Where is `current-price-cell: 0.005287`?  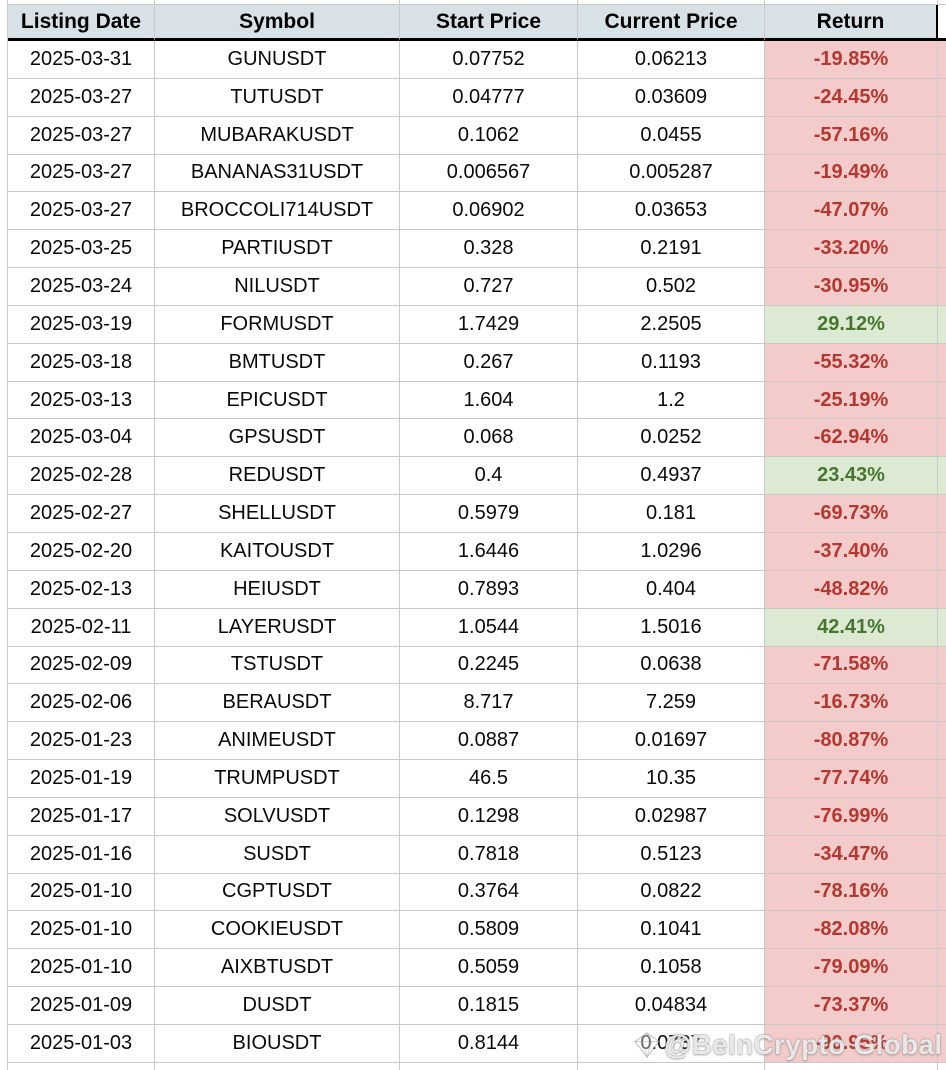 current-price-cell: 0.005287 is located at coordinates (671, 173).